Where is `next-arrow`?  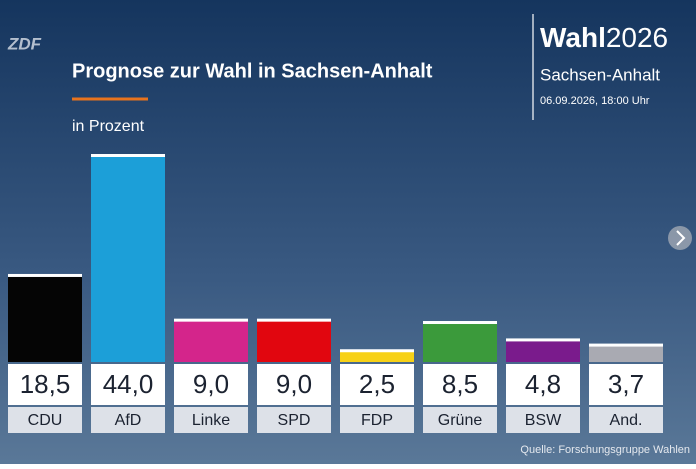 next-arrow is located at coordinates (681, 238).